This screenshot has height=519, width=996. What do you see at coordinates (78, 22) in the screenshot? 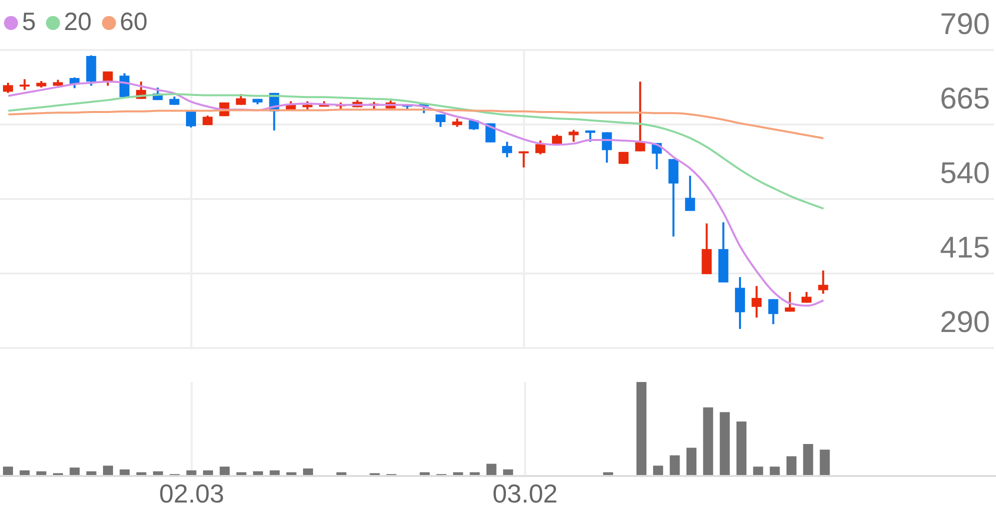
I see `legend-label: 20` at bounding box center [78, 22].